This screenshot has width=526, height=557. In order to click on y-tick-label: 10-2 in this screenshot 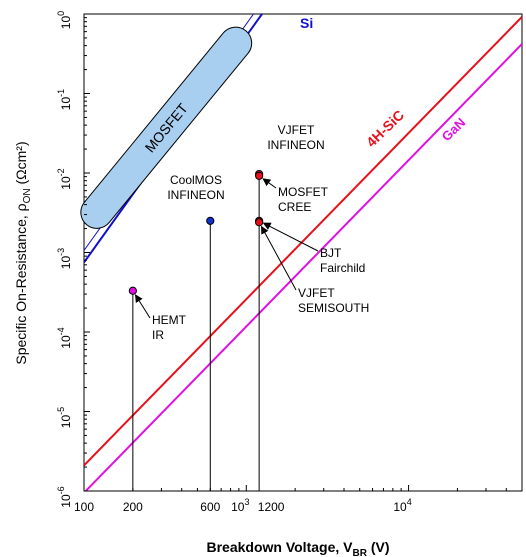, I will do `click(64, 178)`.